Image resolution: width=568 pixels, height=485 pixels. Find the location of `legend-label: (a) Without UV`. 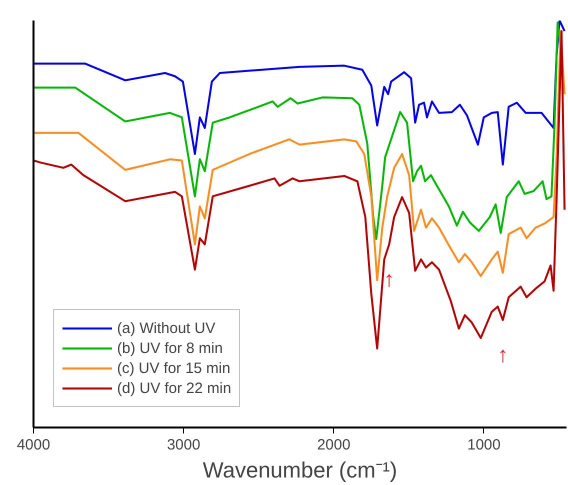

legend-label: (a) Without UV is located at coordinates (166, 328).